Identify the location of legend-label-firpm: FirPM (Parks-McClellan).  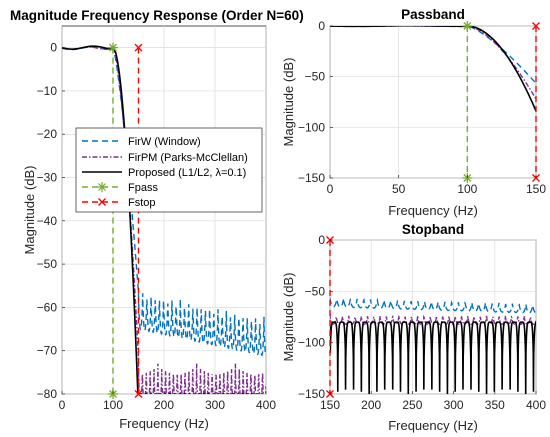
(188, 158).